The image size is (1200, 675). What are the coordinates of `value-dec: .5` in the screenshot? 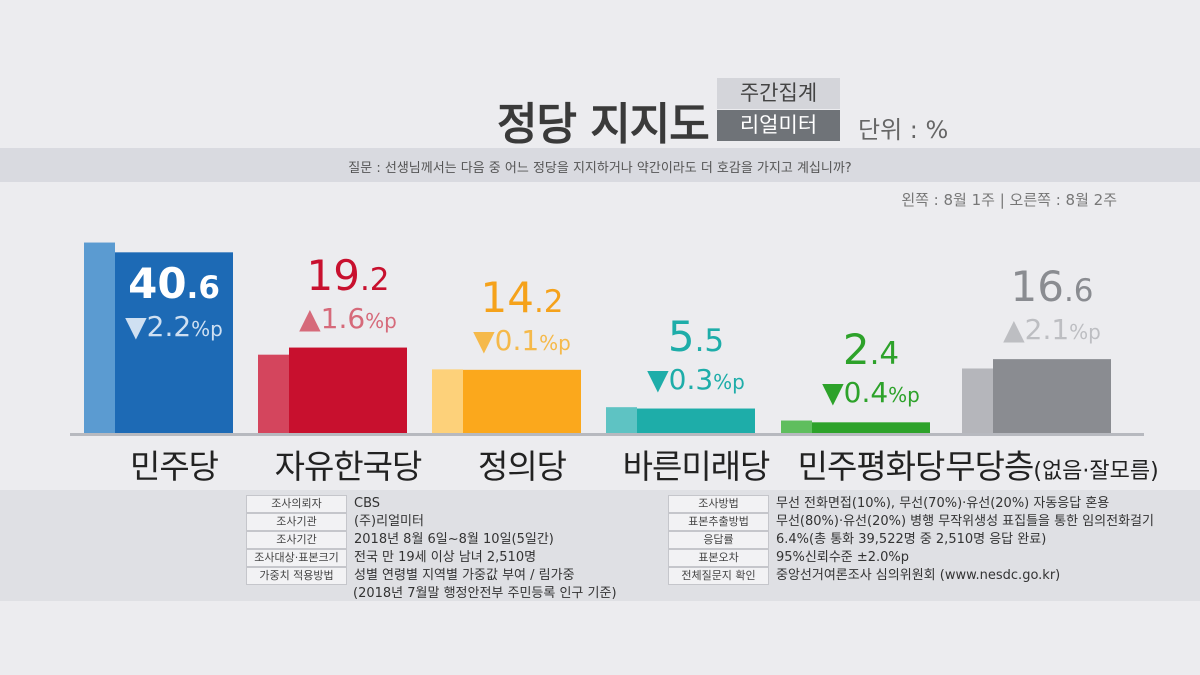 It's located at (709, 340).